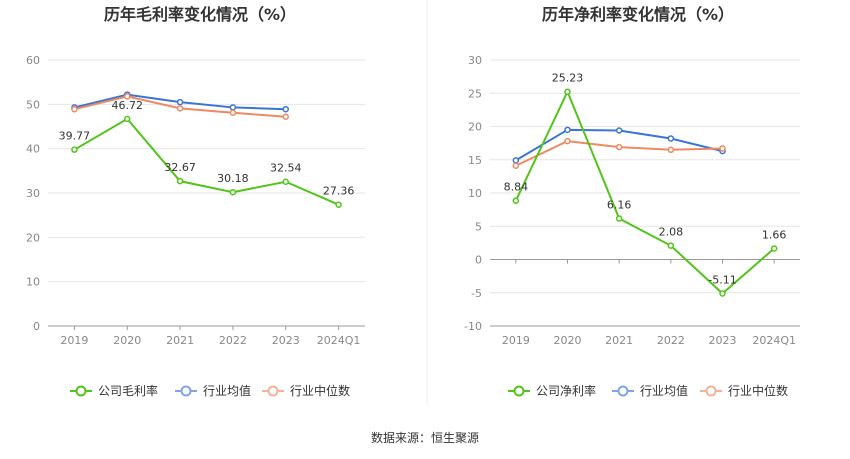 The width and height of the screenshot is (850, 459). What do you see at coordinates (475, 93) in the screenshot?
I see `y-tick-label: 25` at bounding box center [475, 93].